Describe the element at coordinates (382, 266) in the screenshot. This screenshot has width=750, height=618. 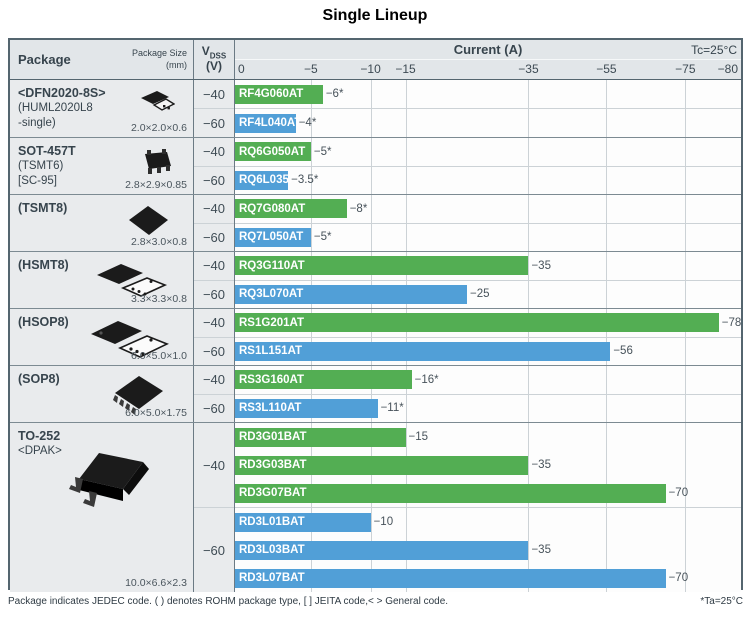
I see `current-bar: RQ3G110AT` at that location.